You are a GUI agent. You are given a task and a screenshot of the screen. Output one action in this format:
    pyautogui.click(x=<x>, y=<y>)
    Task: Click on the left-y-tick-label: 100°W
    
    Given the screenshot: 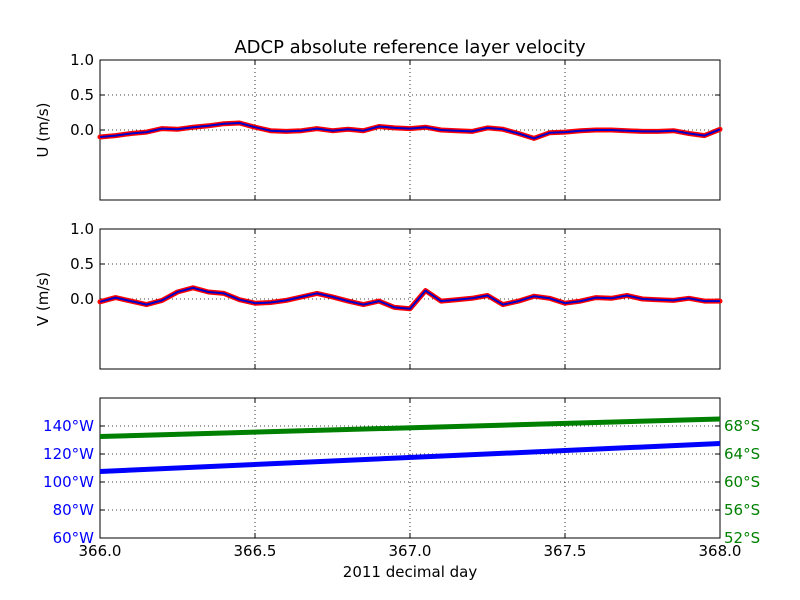 What is the action you would take?
    pyautogui.click(x=68, y=482)
    